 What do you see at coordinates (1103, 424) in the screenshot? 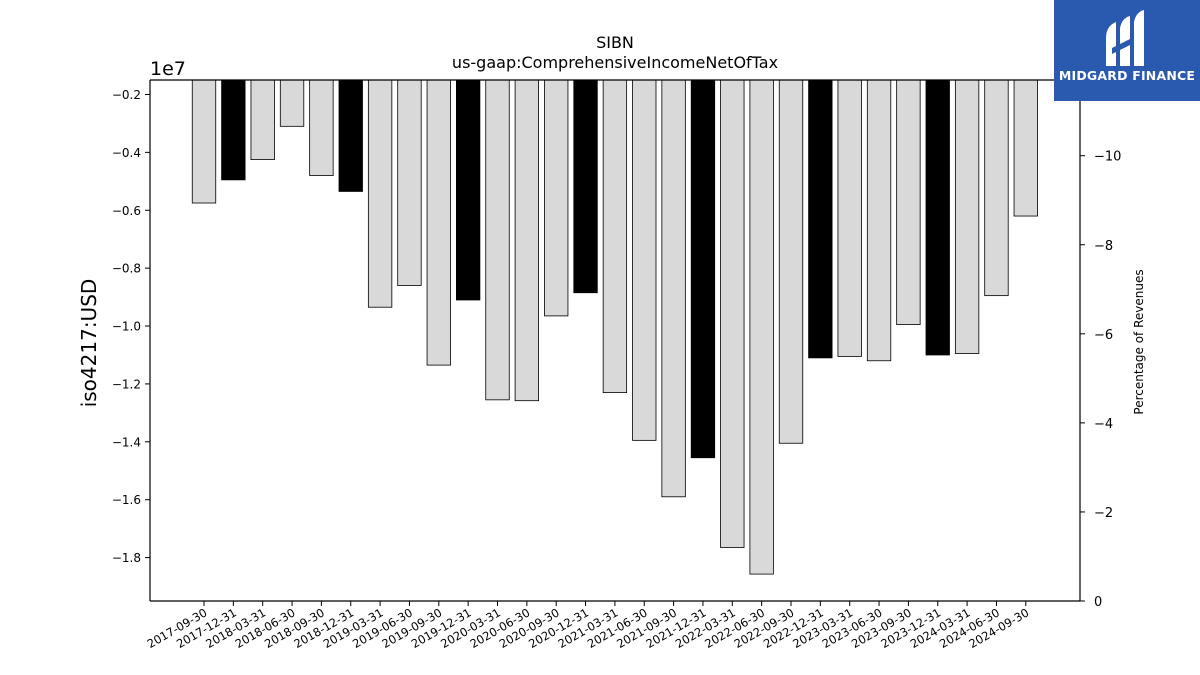
I see `y2-tick-label: −4` at bounding box center [1103, 424].